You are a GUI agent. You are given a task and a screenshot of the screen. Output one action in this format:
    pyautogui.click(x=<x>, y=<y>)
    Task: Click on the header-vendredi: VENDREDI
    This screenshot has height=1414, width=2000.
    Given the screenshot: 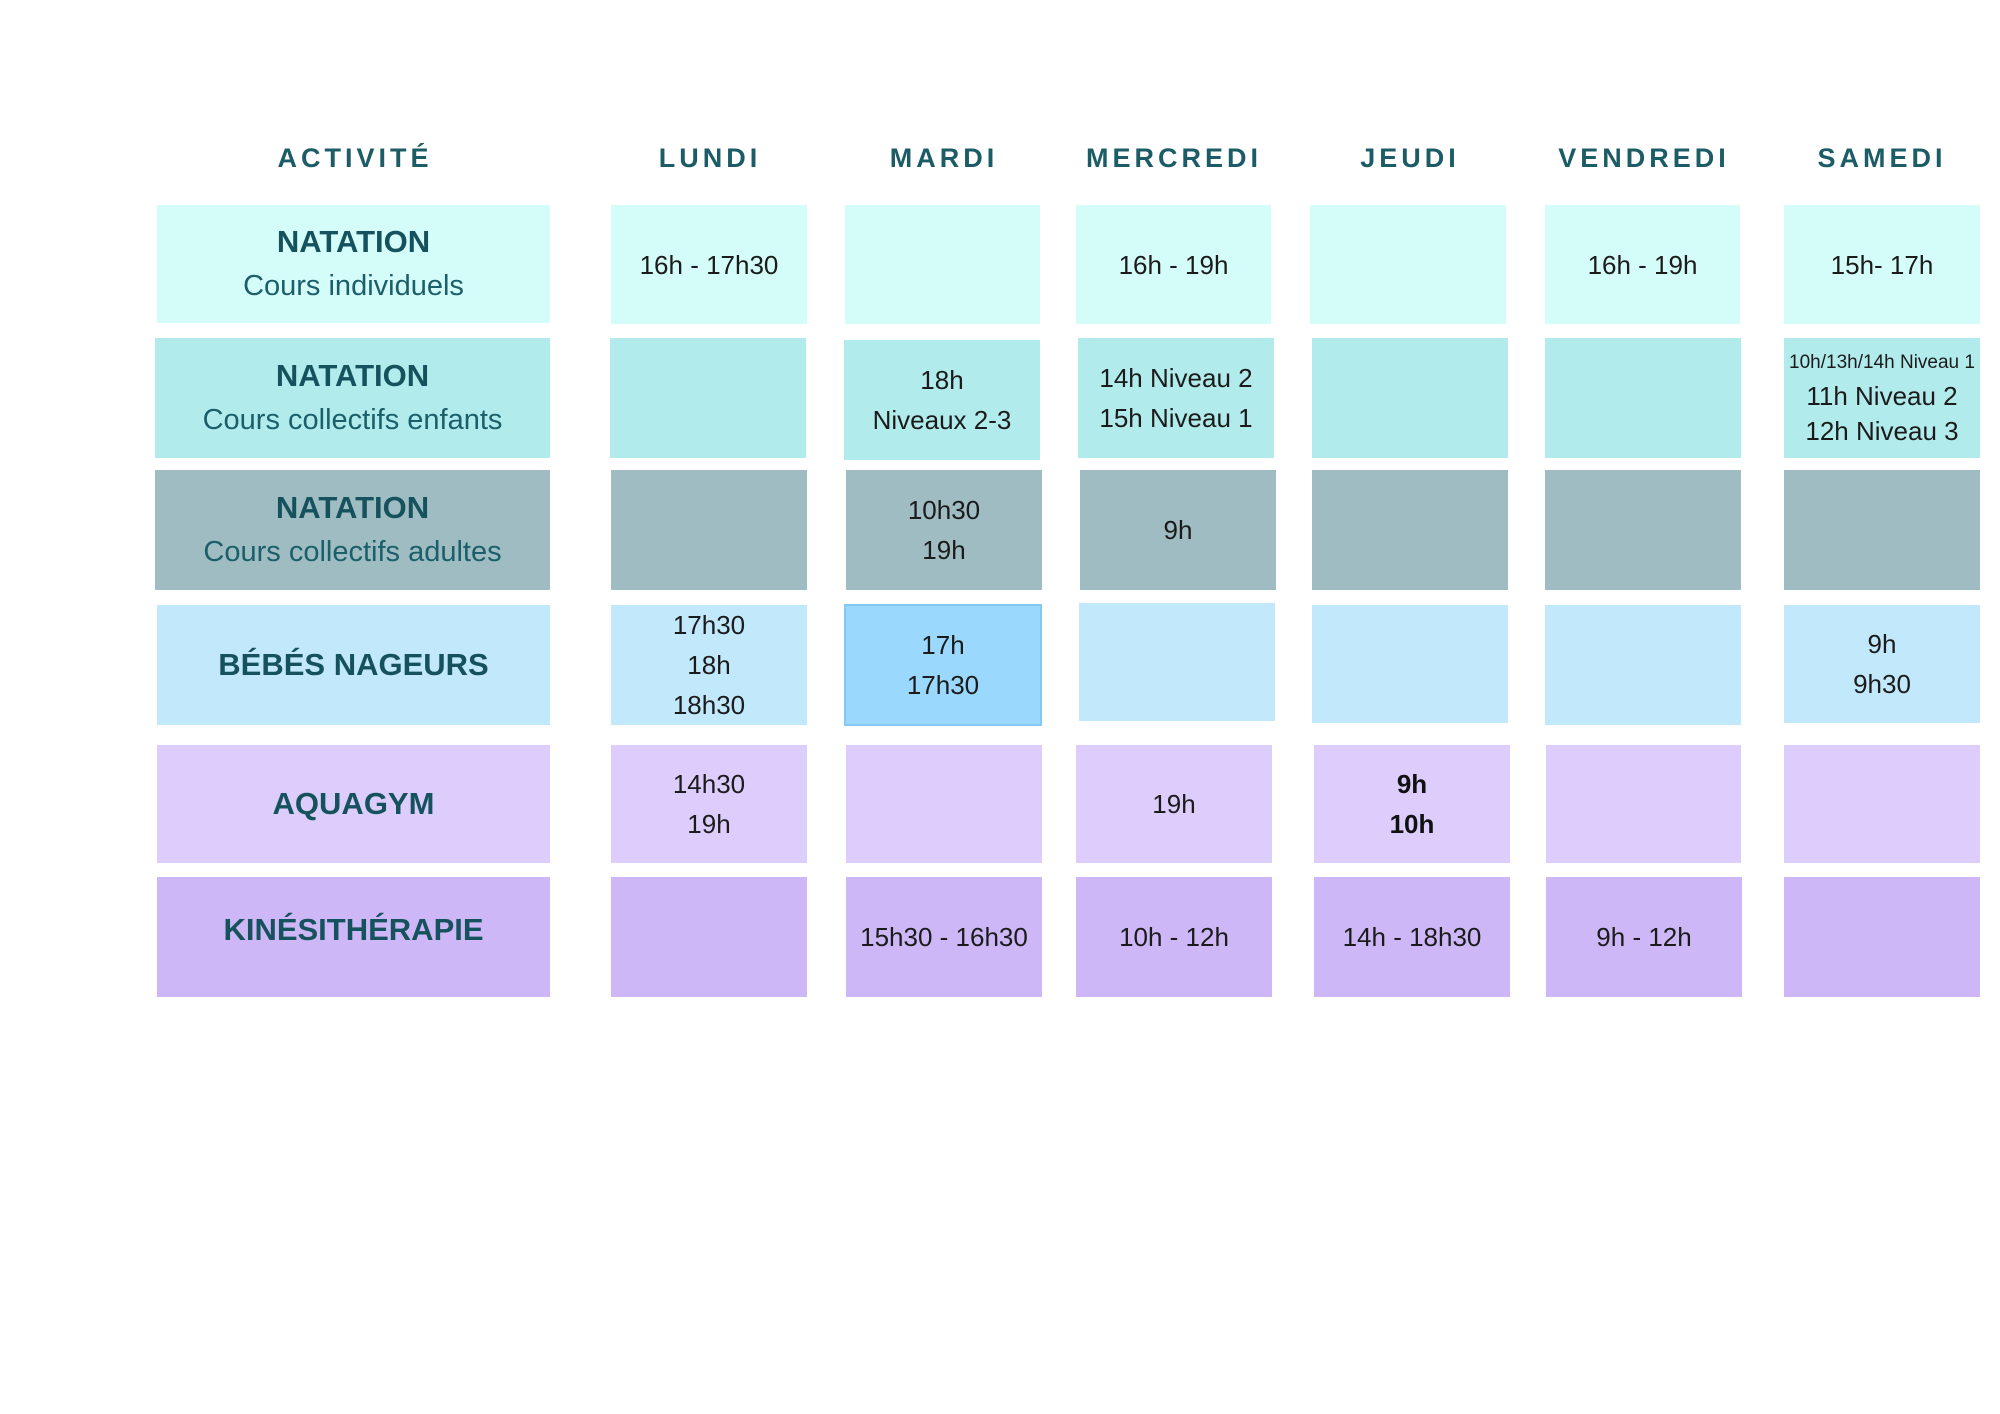 What is the action you would take?
    pyautogui.click(x=1644, y=157)
    